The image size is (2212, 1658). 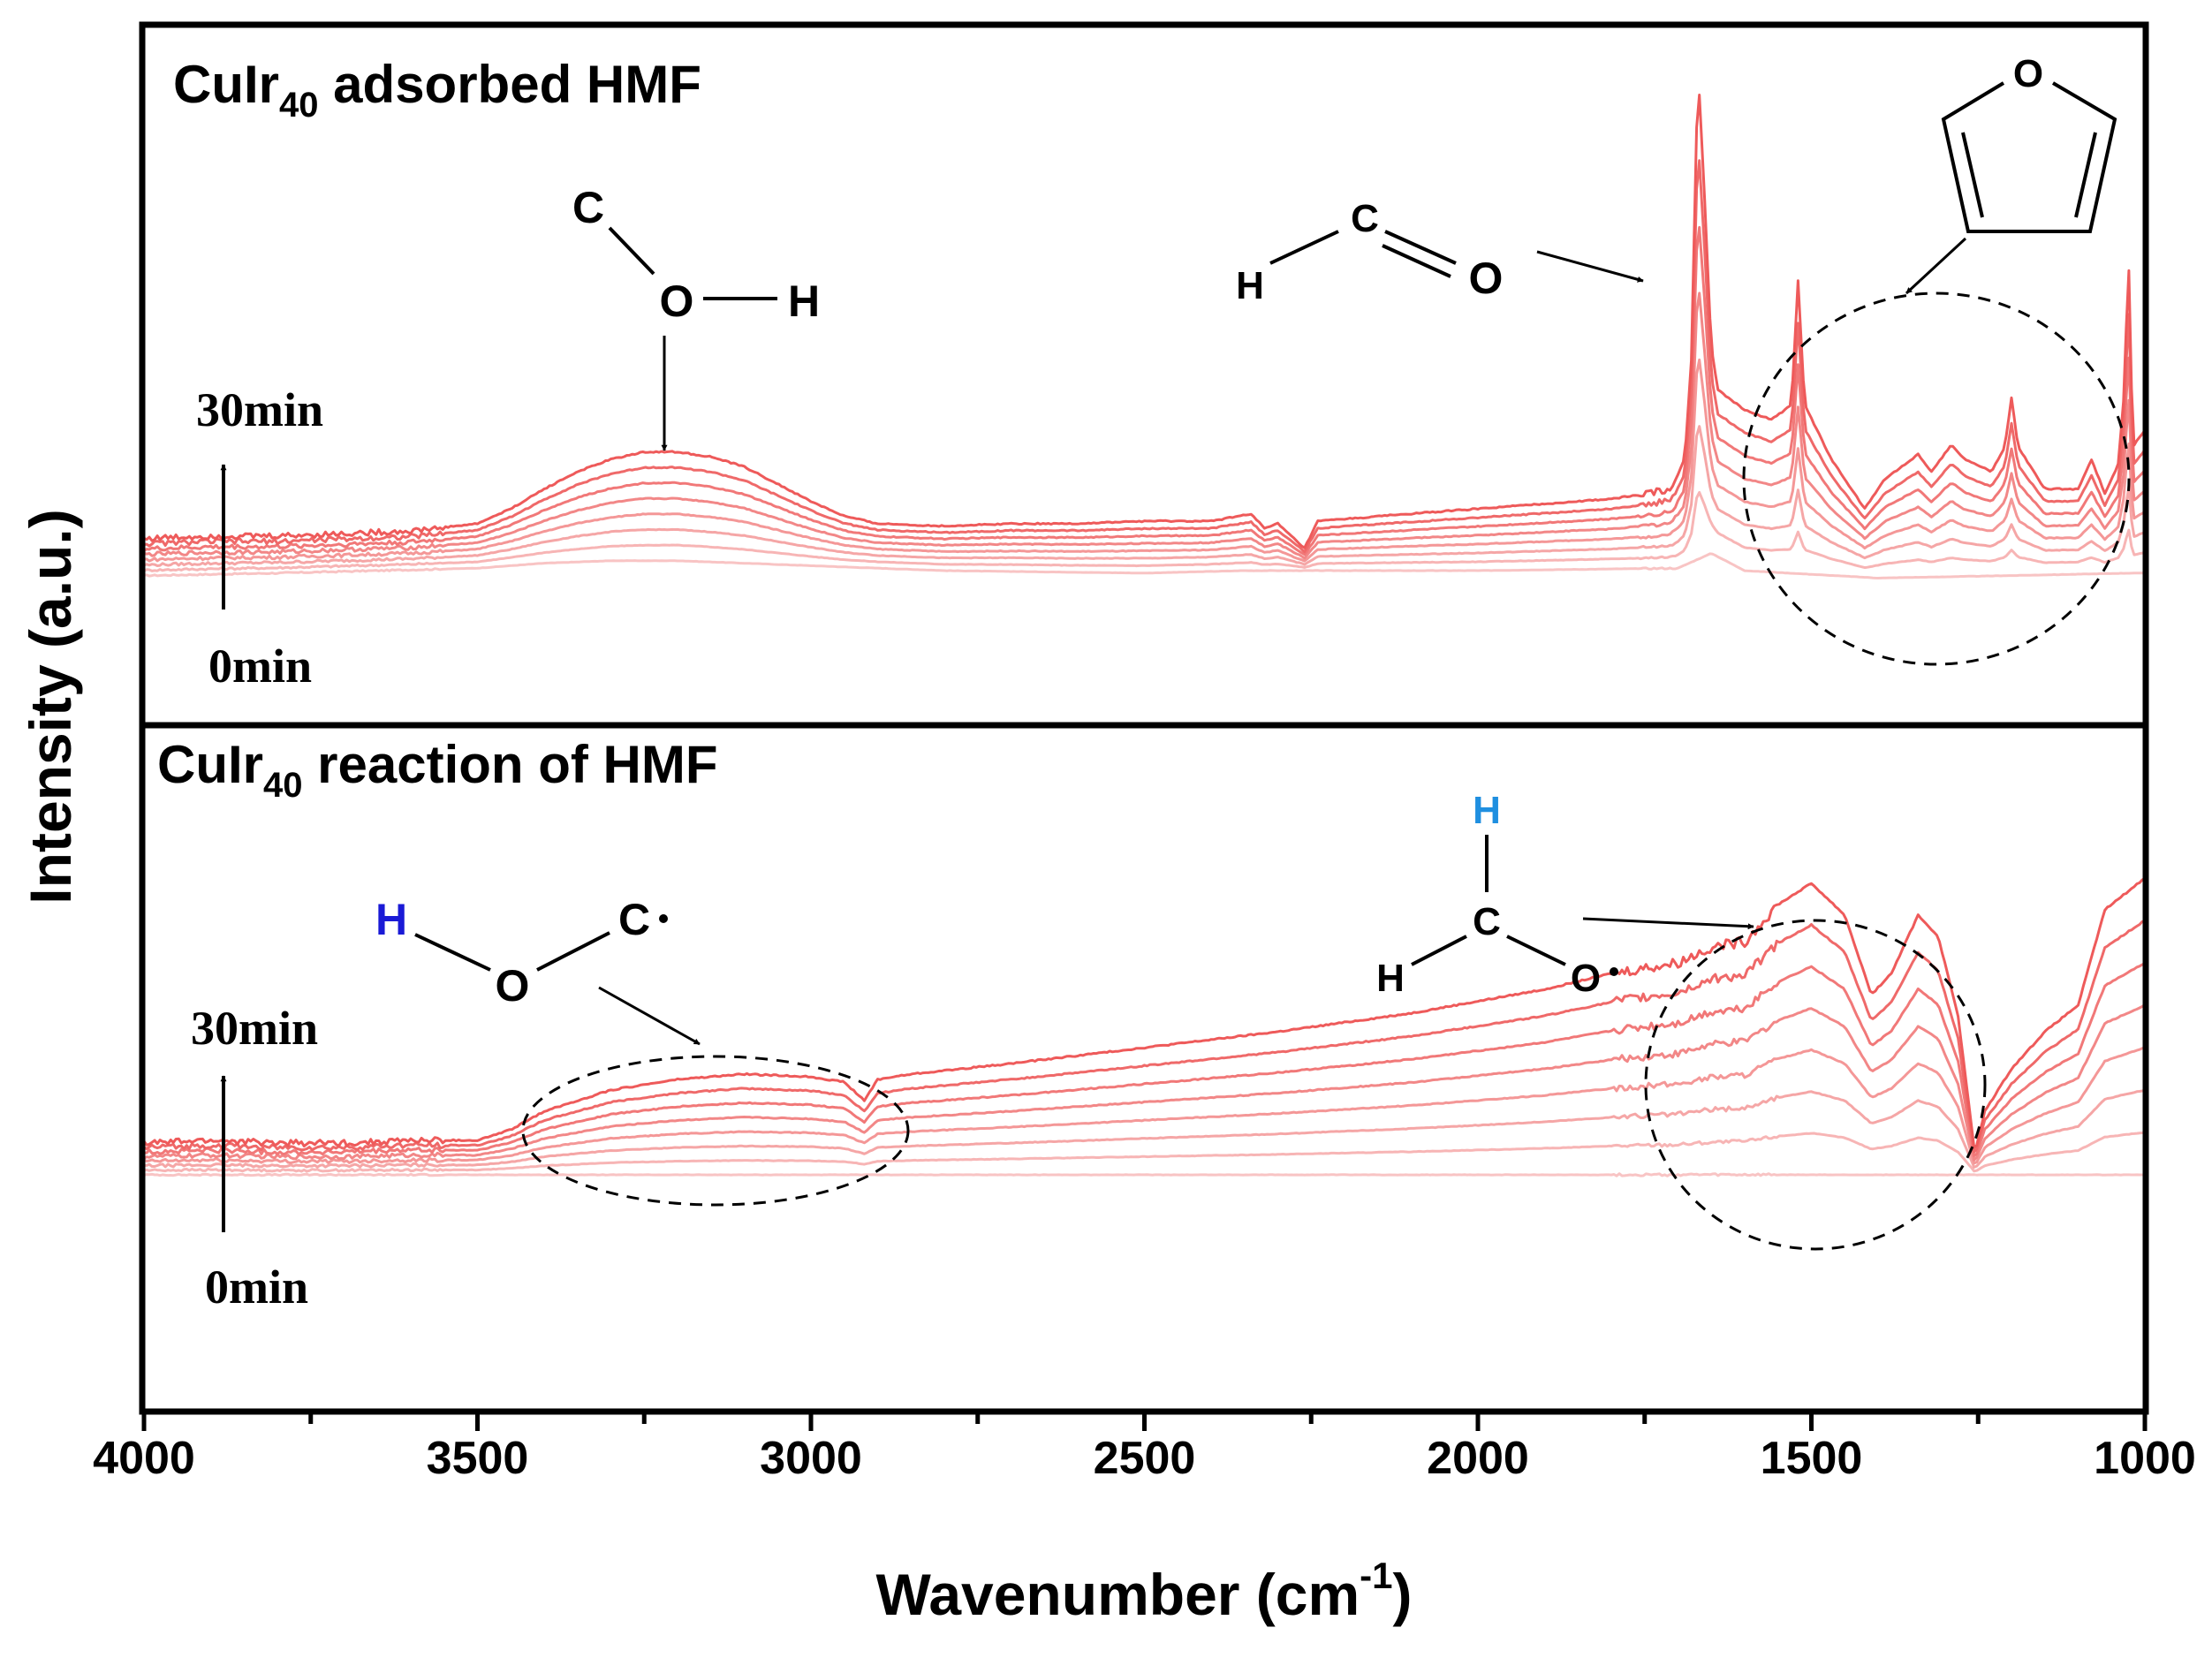 I want to click on molecule-furan: O, so click(x=2029, y=142).